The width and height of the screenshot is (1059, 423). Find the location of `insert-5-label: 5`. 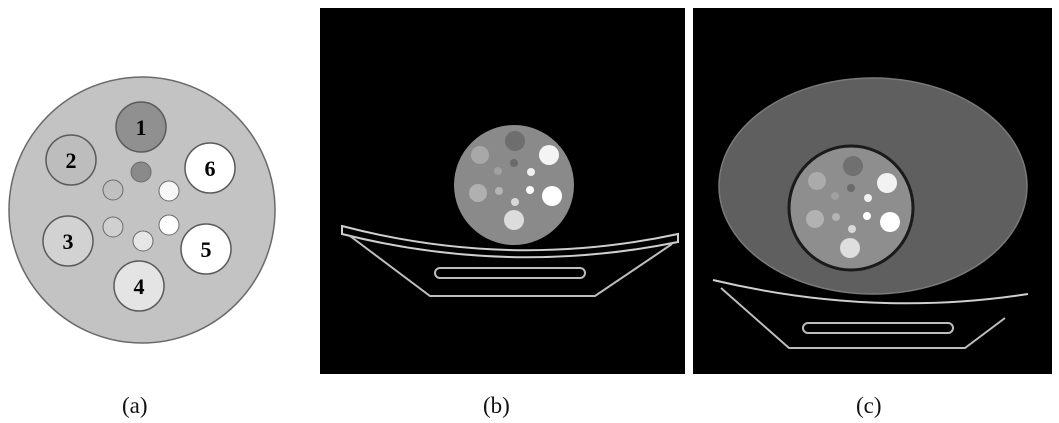

insert-5-label: 5 is located at coordinates (206, 249).